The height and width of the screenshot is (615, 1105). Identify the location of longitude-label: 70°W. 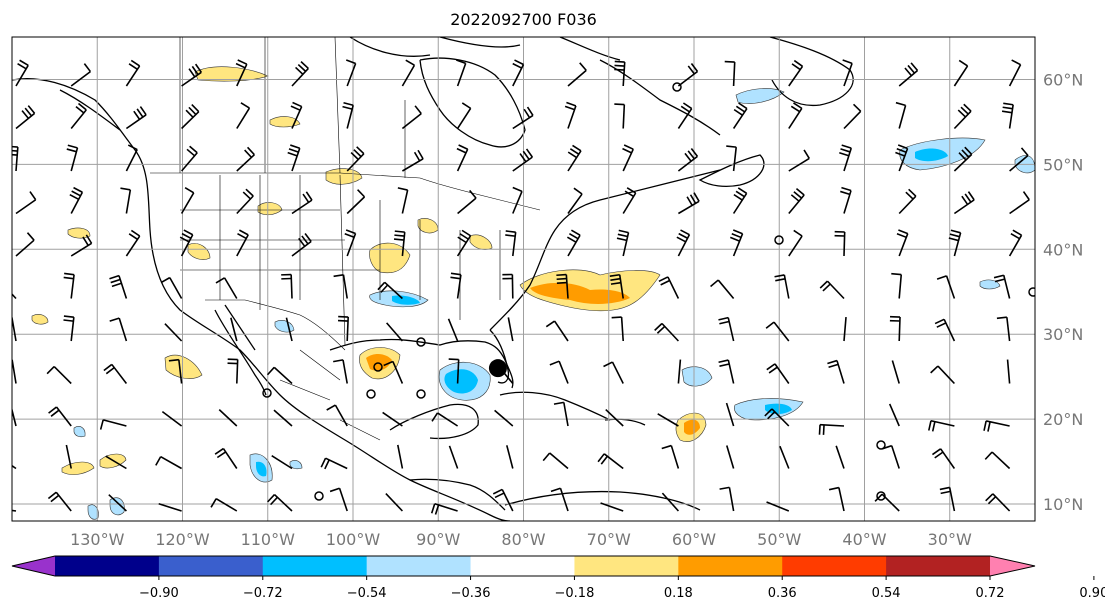
(609, 539).